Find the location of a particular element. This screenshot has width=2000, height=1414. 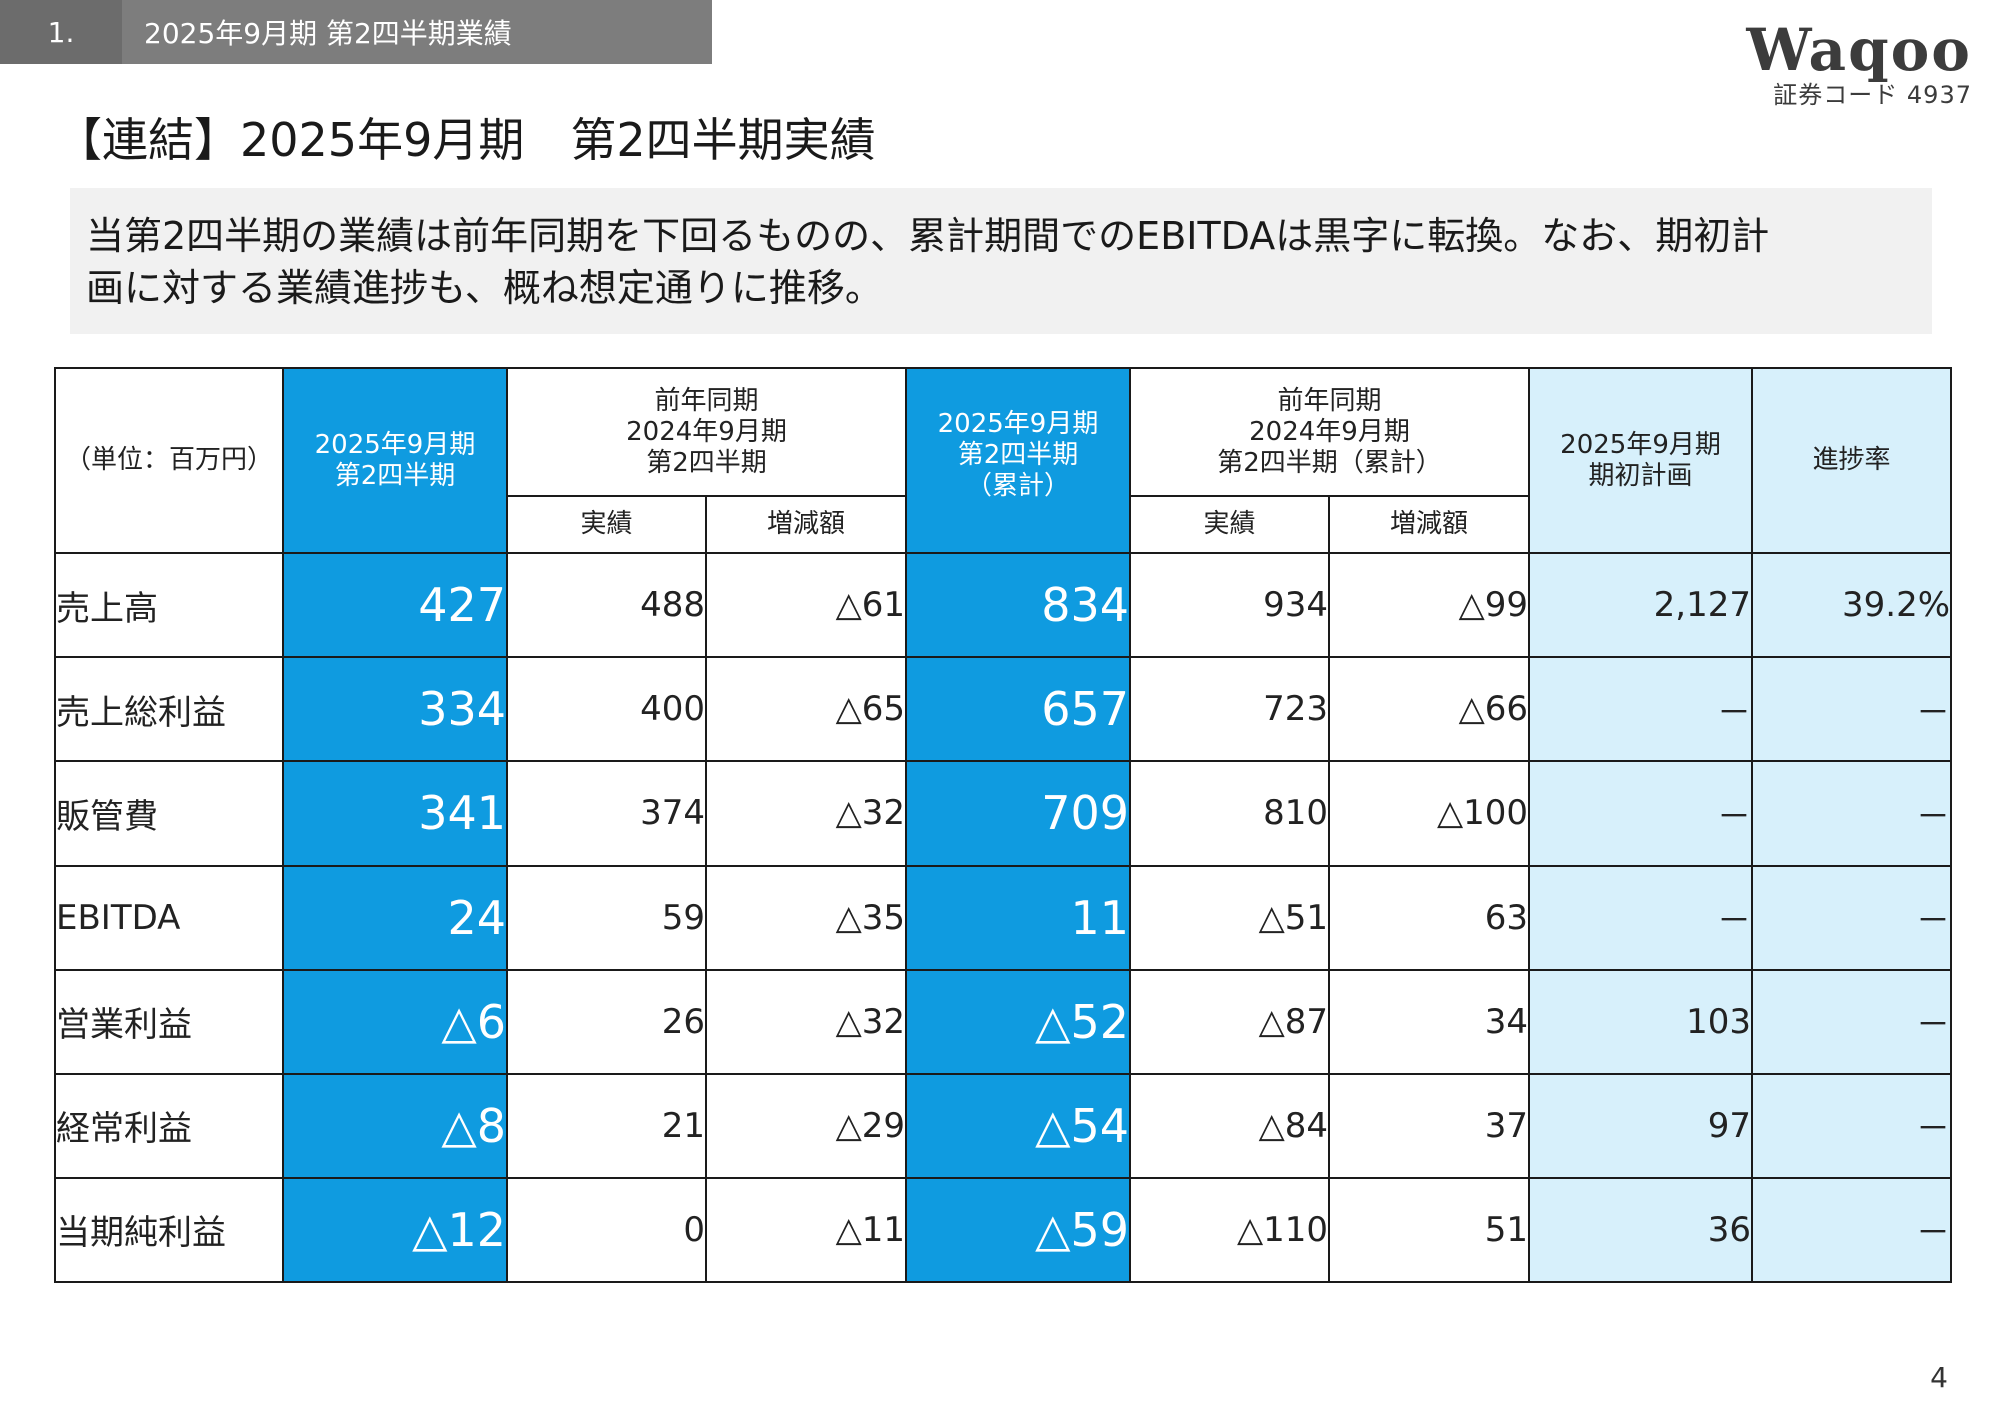

cell-prev-change: △65 is located at coordinates (806, 709).